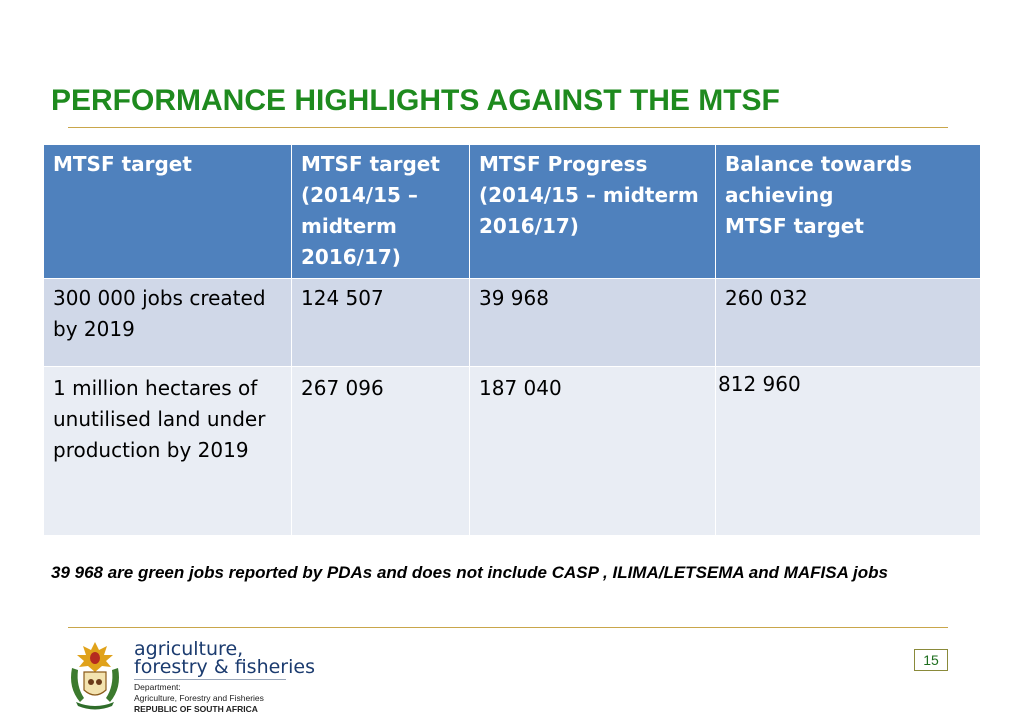  What do you see at coordinates (380, 322) in the screenshot?
I see `cell-midterm-target: 124 507` at bounding box center [380, 322].